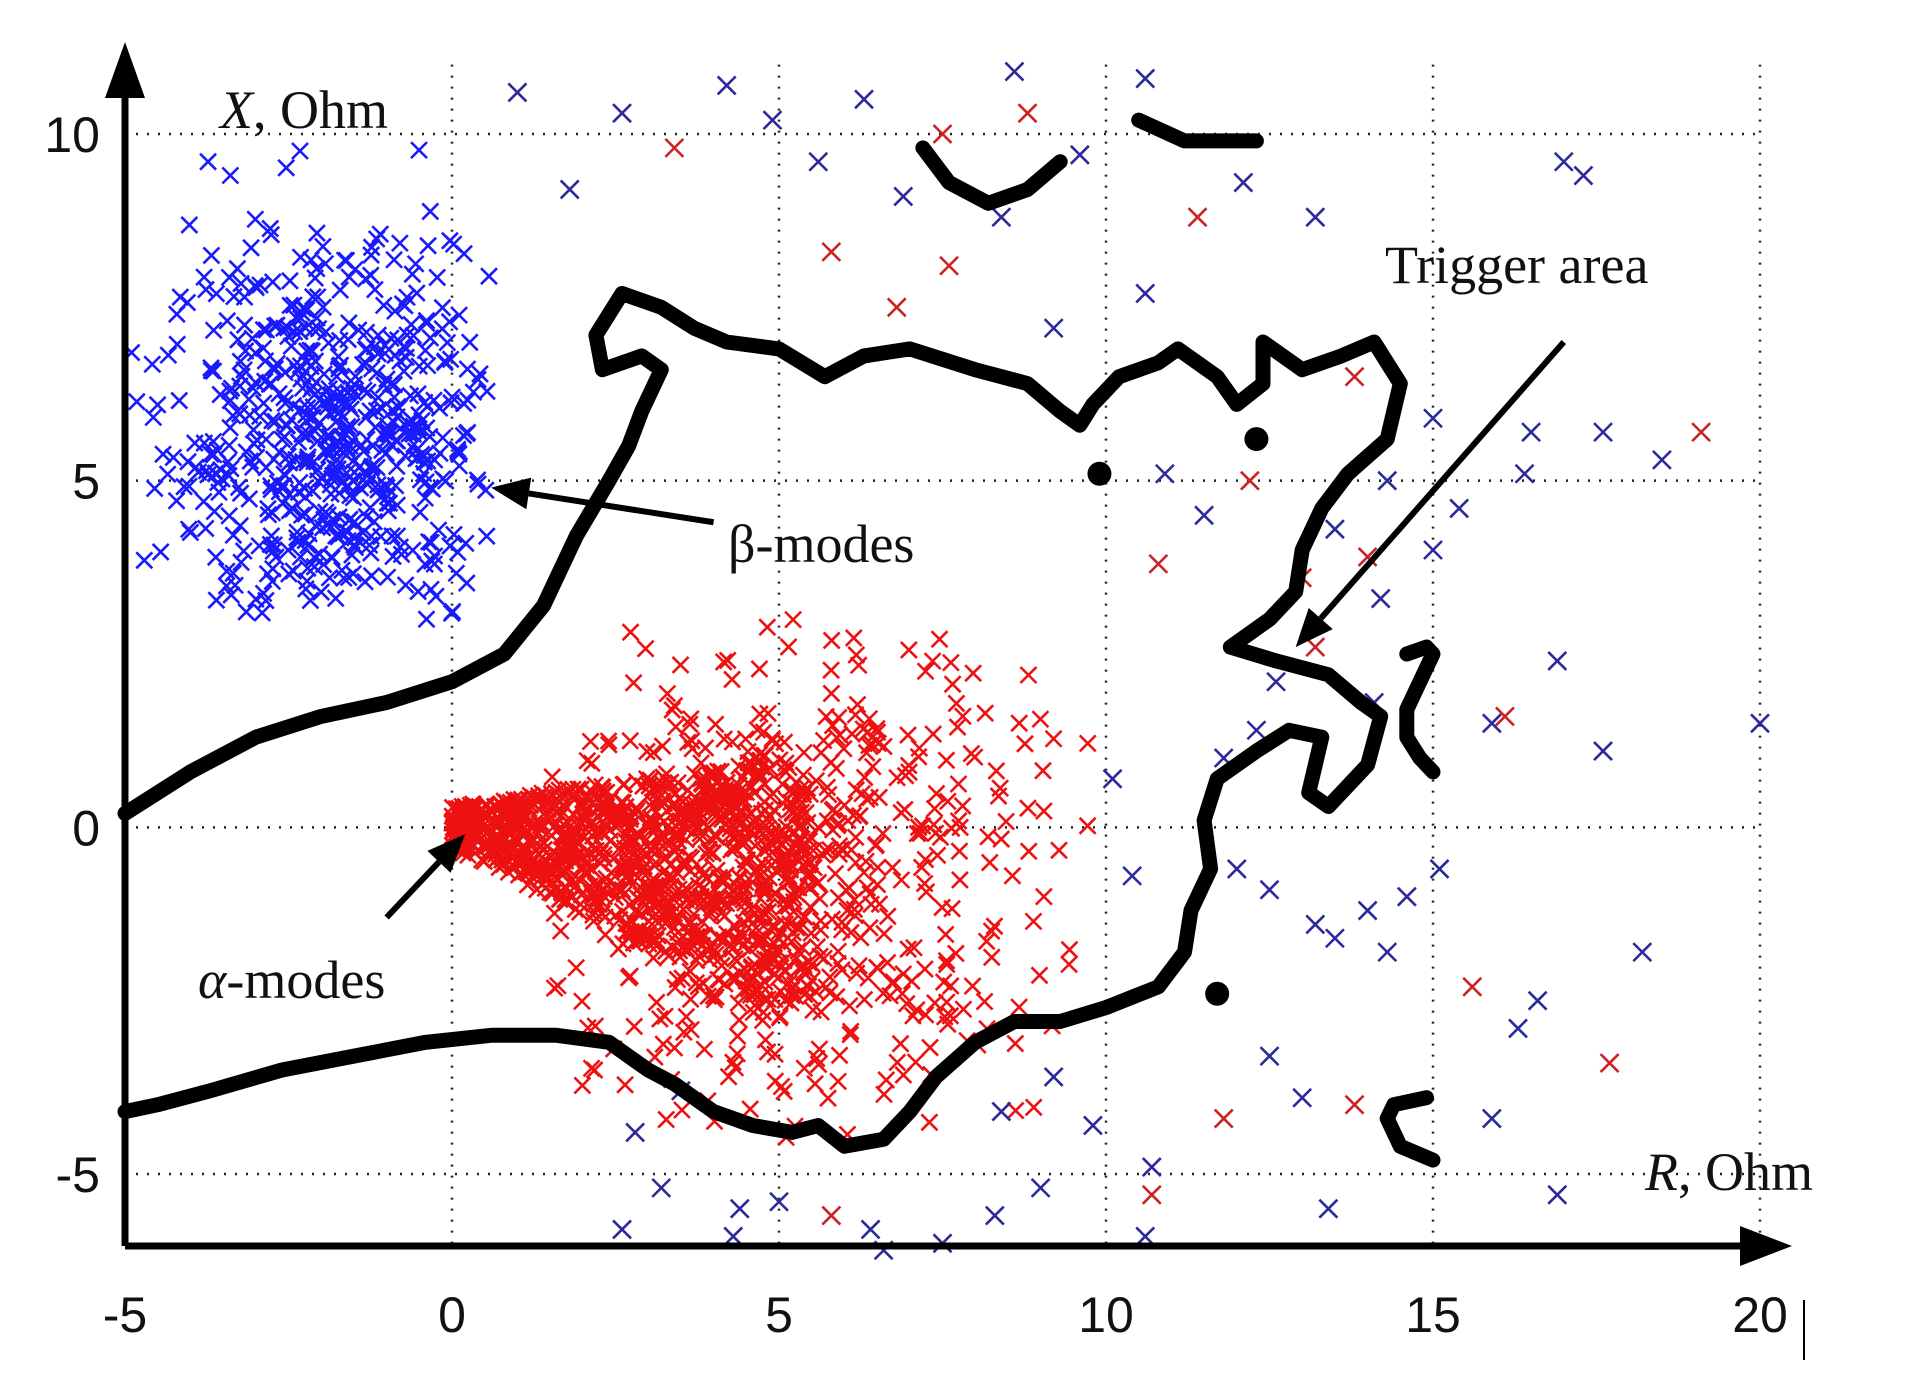 This screenshot has height=1388, width=1906. I want to click on boundary-curve-top-curl, so click(991, 175).